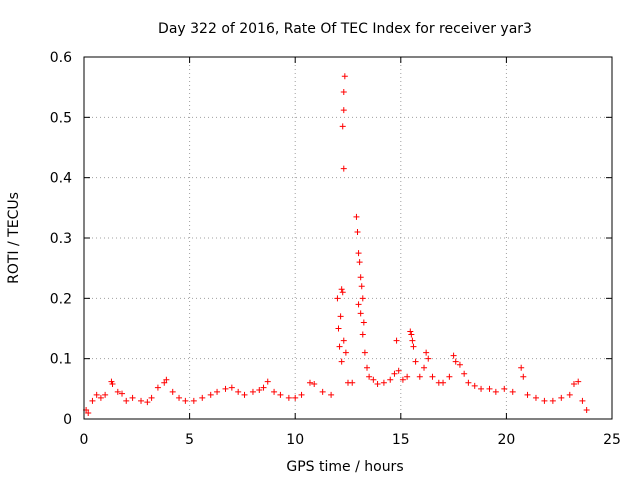  I want to click on y-tick-label: 0.5, so click(61, 118).